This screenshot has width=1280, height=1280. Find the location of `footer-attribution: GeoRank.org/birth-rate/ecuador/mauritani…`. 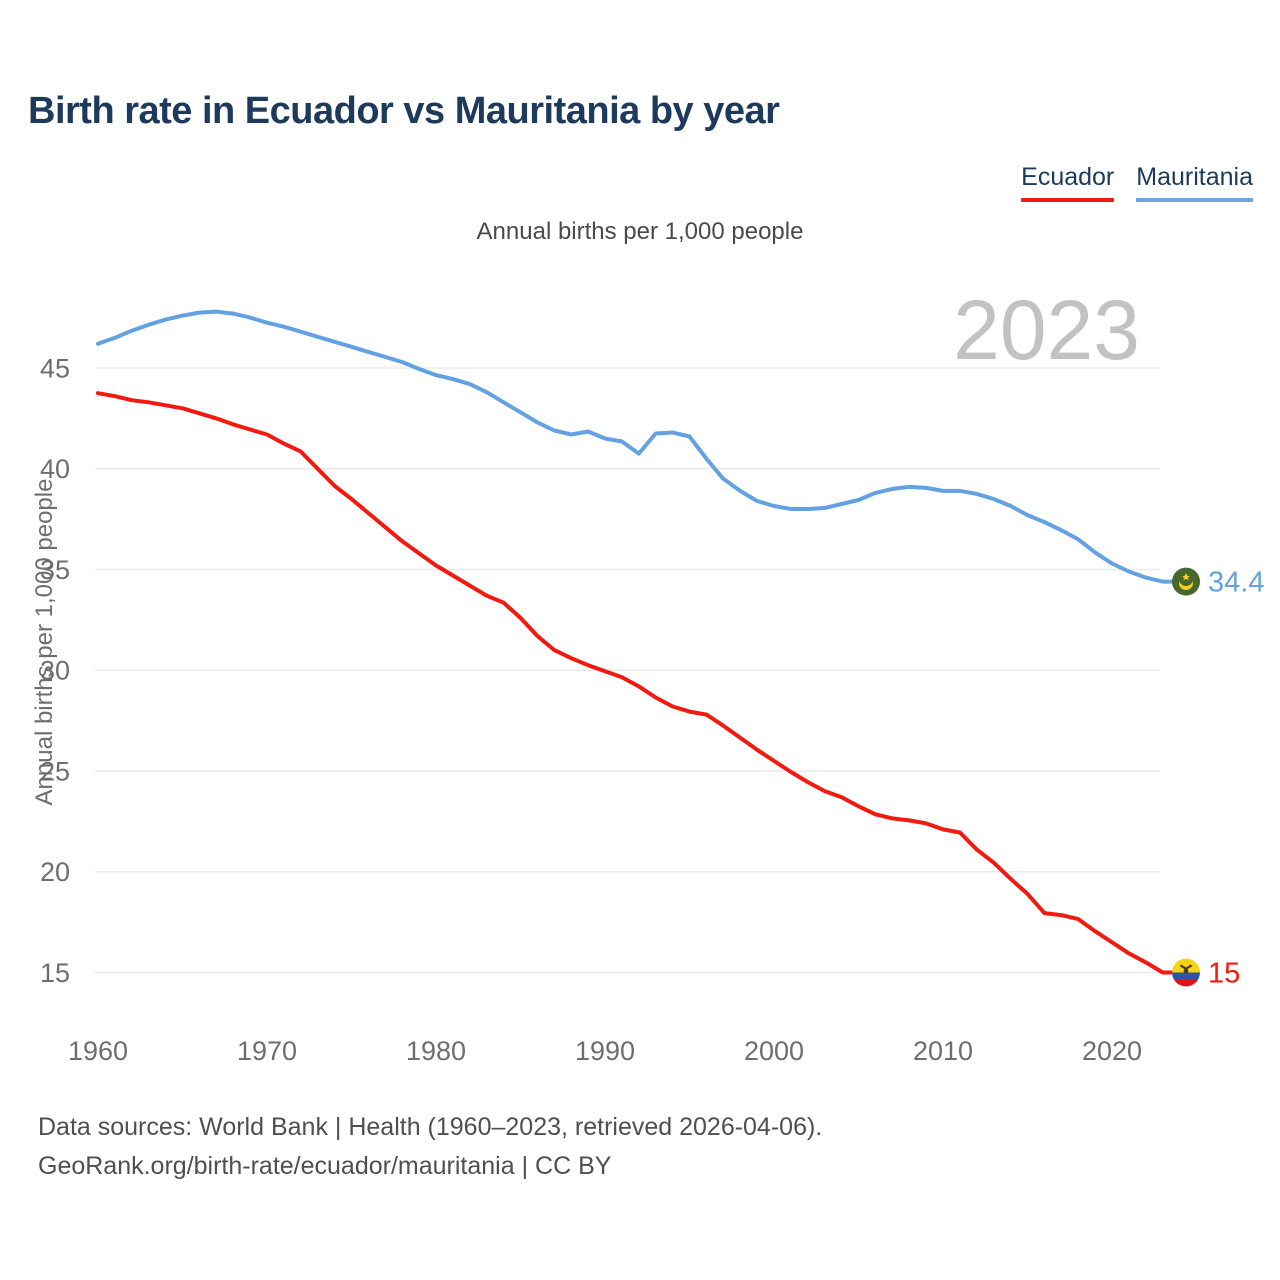

footer-attribution: GeoRank.org/birth-rate/ecuador/mauritani… is located at coordinates (325, 1166).